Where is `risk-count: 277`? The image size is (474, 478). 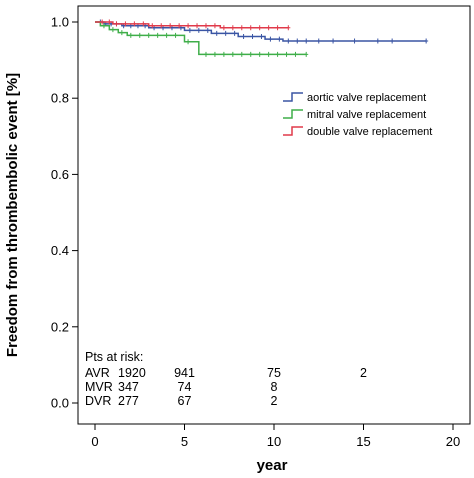 risk-count: 277 is located at coordinates (128, 401).